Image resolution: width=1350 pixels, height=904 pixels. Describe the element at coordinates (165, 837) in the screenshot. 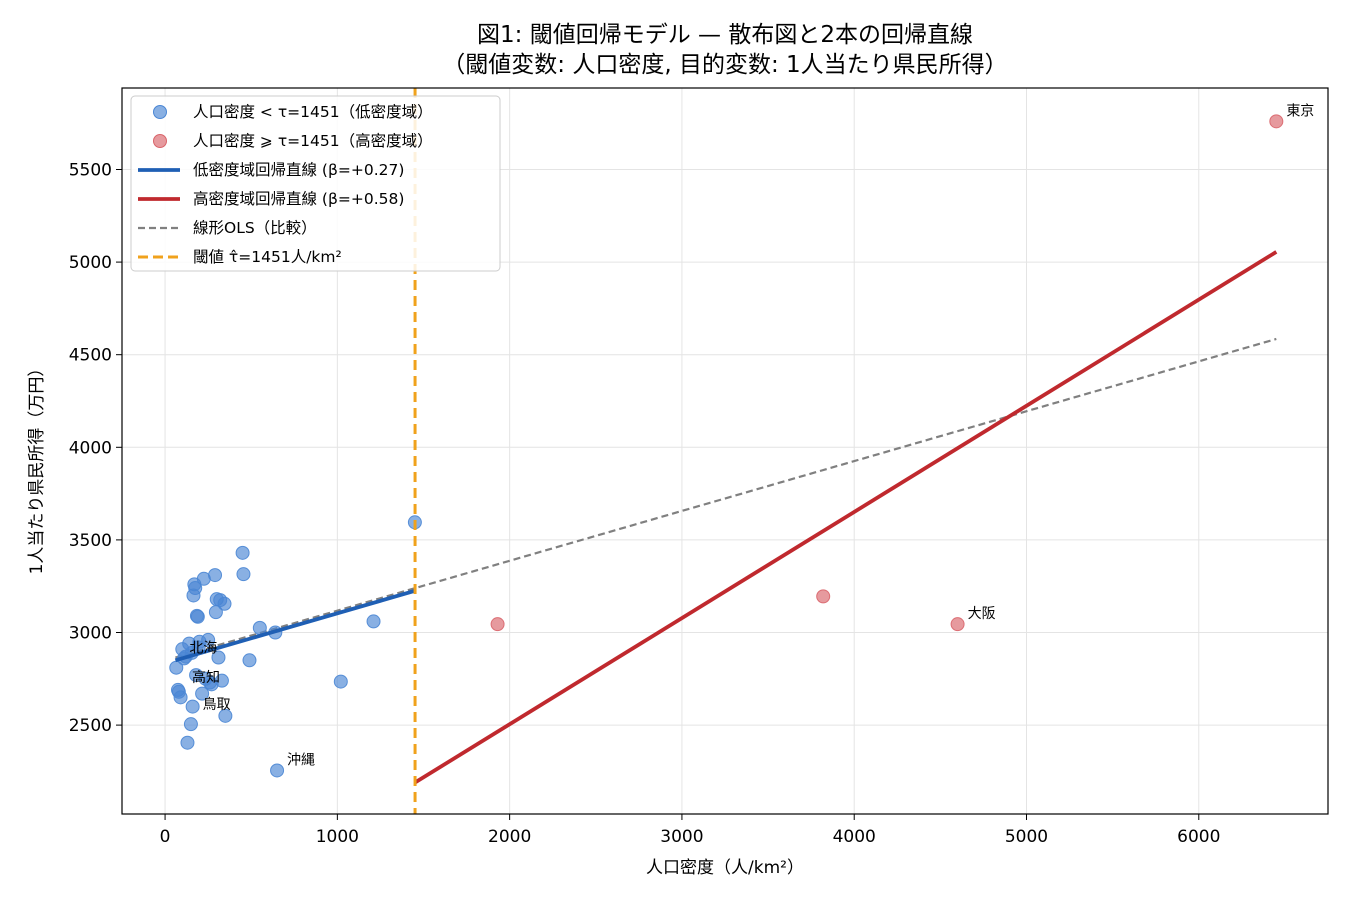

I see `x-tick-label: 0` at that location.